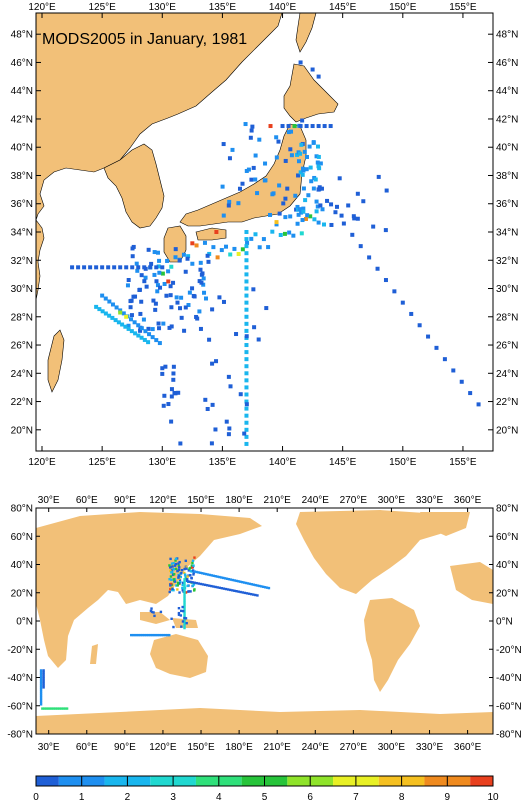  I want to click on global-lon-label-top: 330°E, so click(430, 500).